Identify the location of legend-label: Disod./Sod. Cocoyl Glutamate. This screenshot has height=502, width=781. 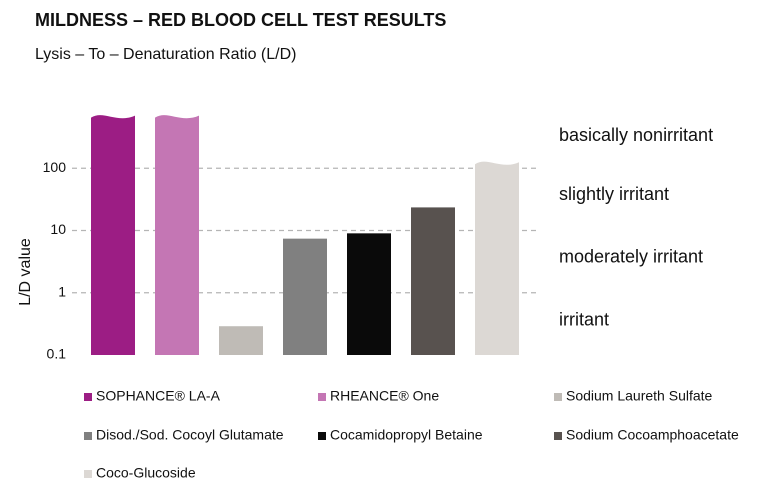
(190, 435).